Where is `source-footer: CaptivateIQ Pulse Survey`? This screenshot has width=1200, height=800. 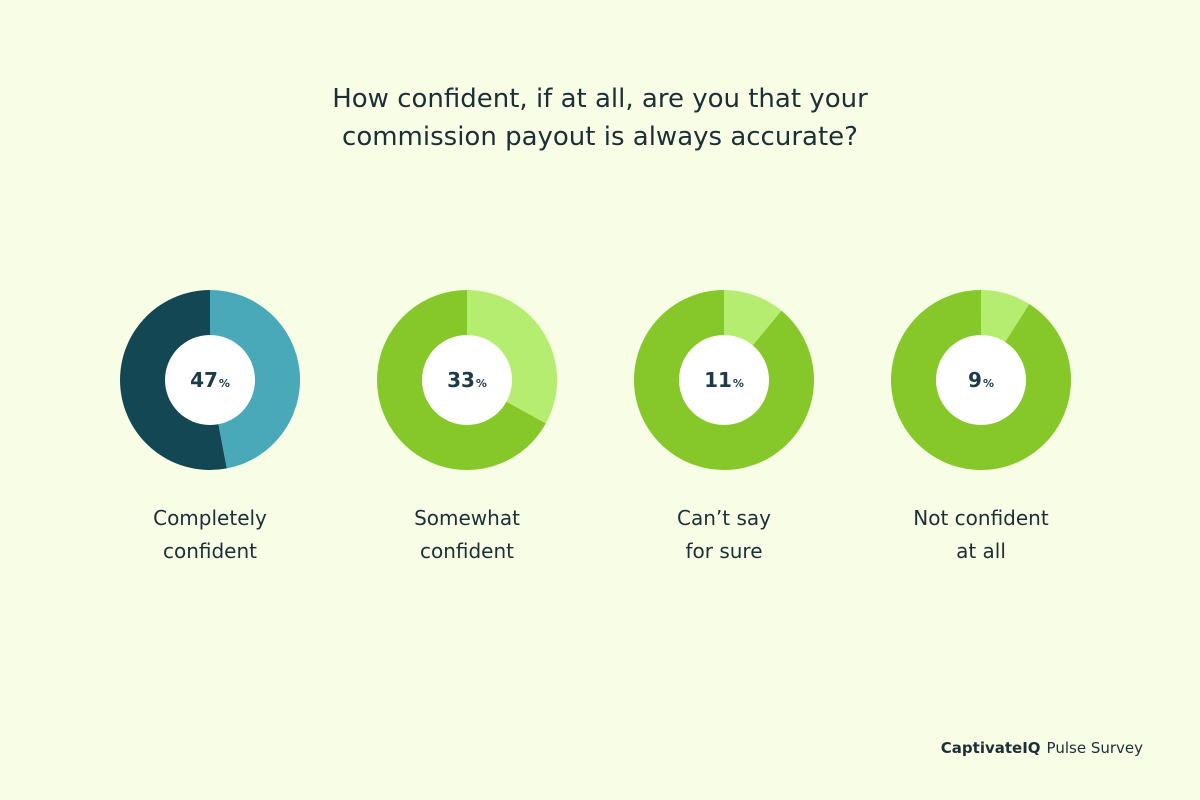
source-footer: CaptivateIQ Pulse Survey is located at coordinates (1042, 748).